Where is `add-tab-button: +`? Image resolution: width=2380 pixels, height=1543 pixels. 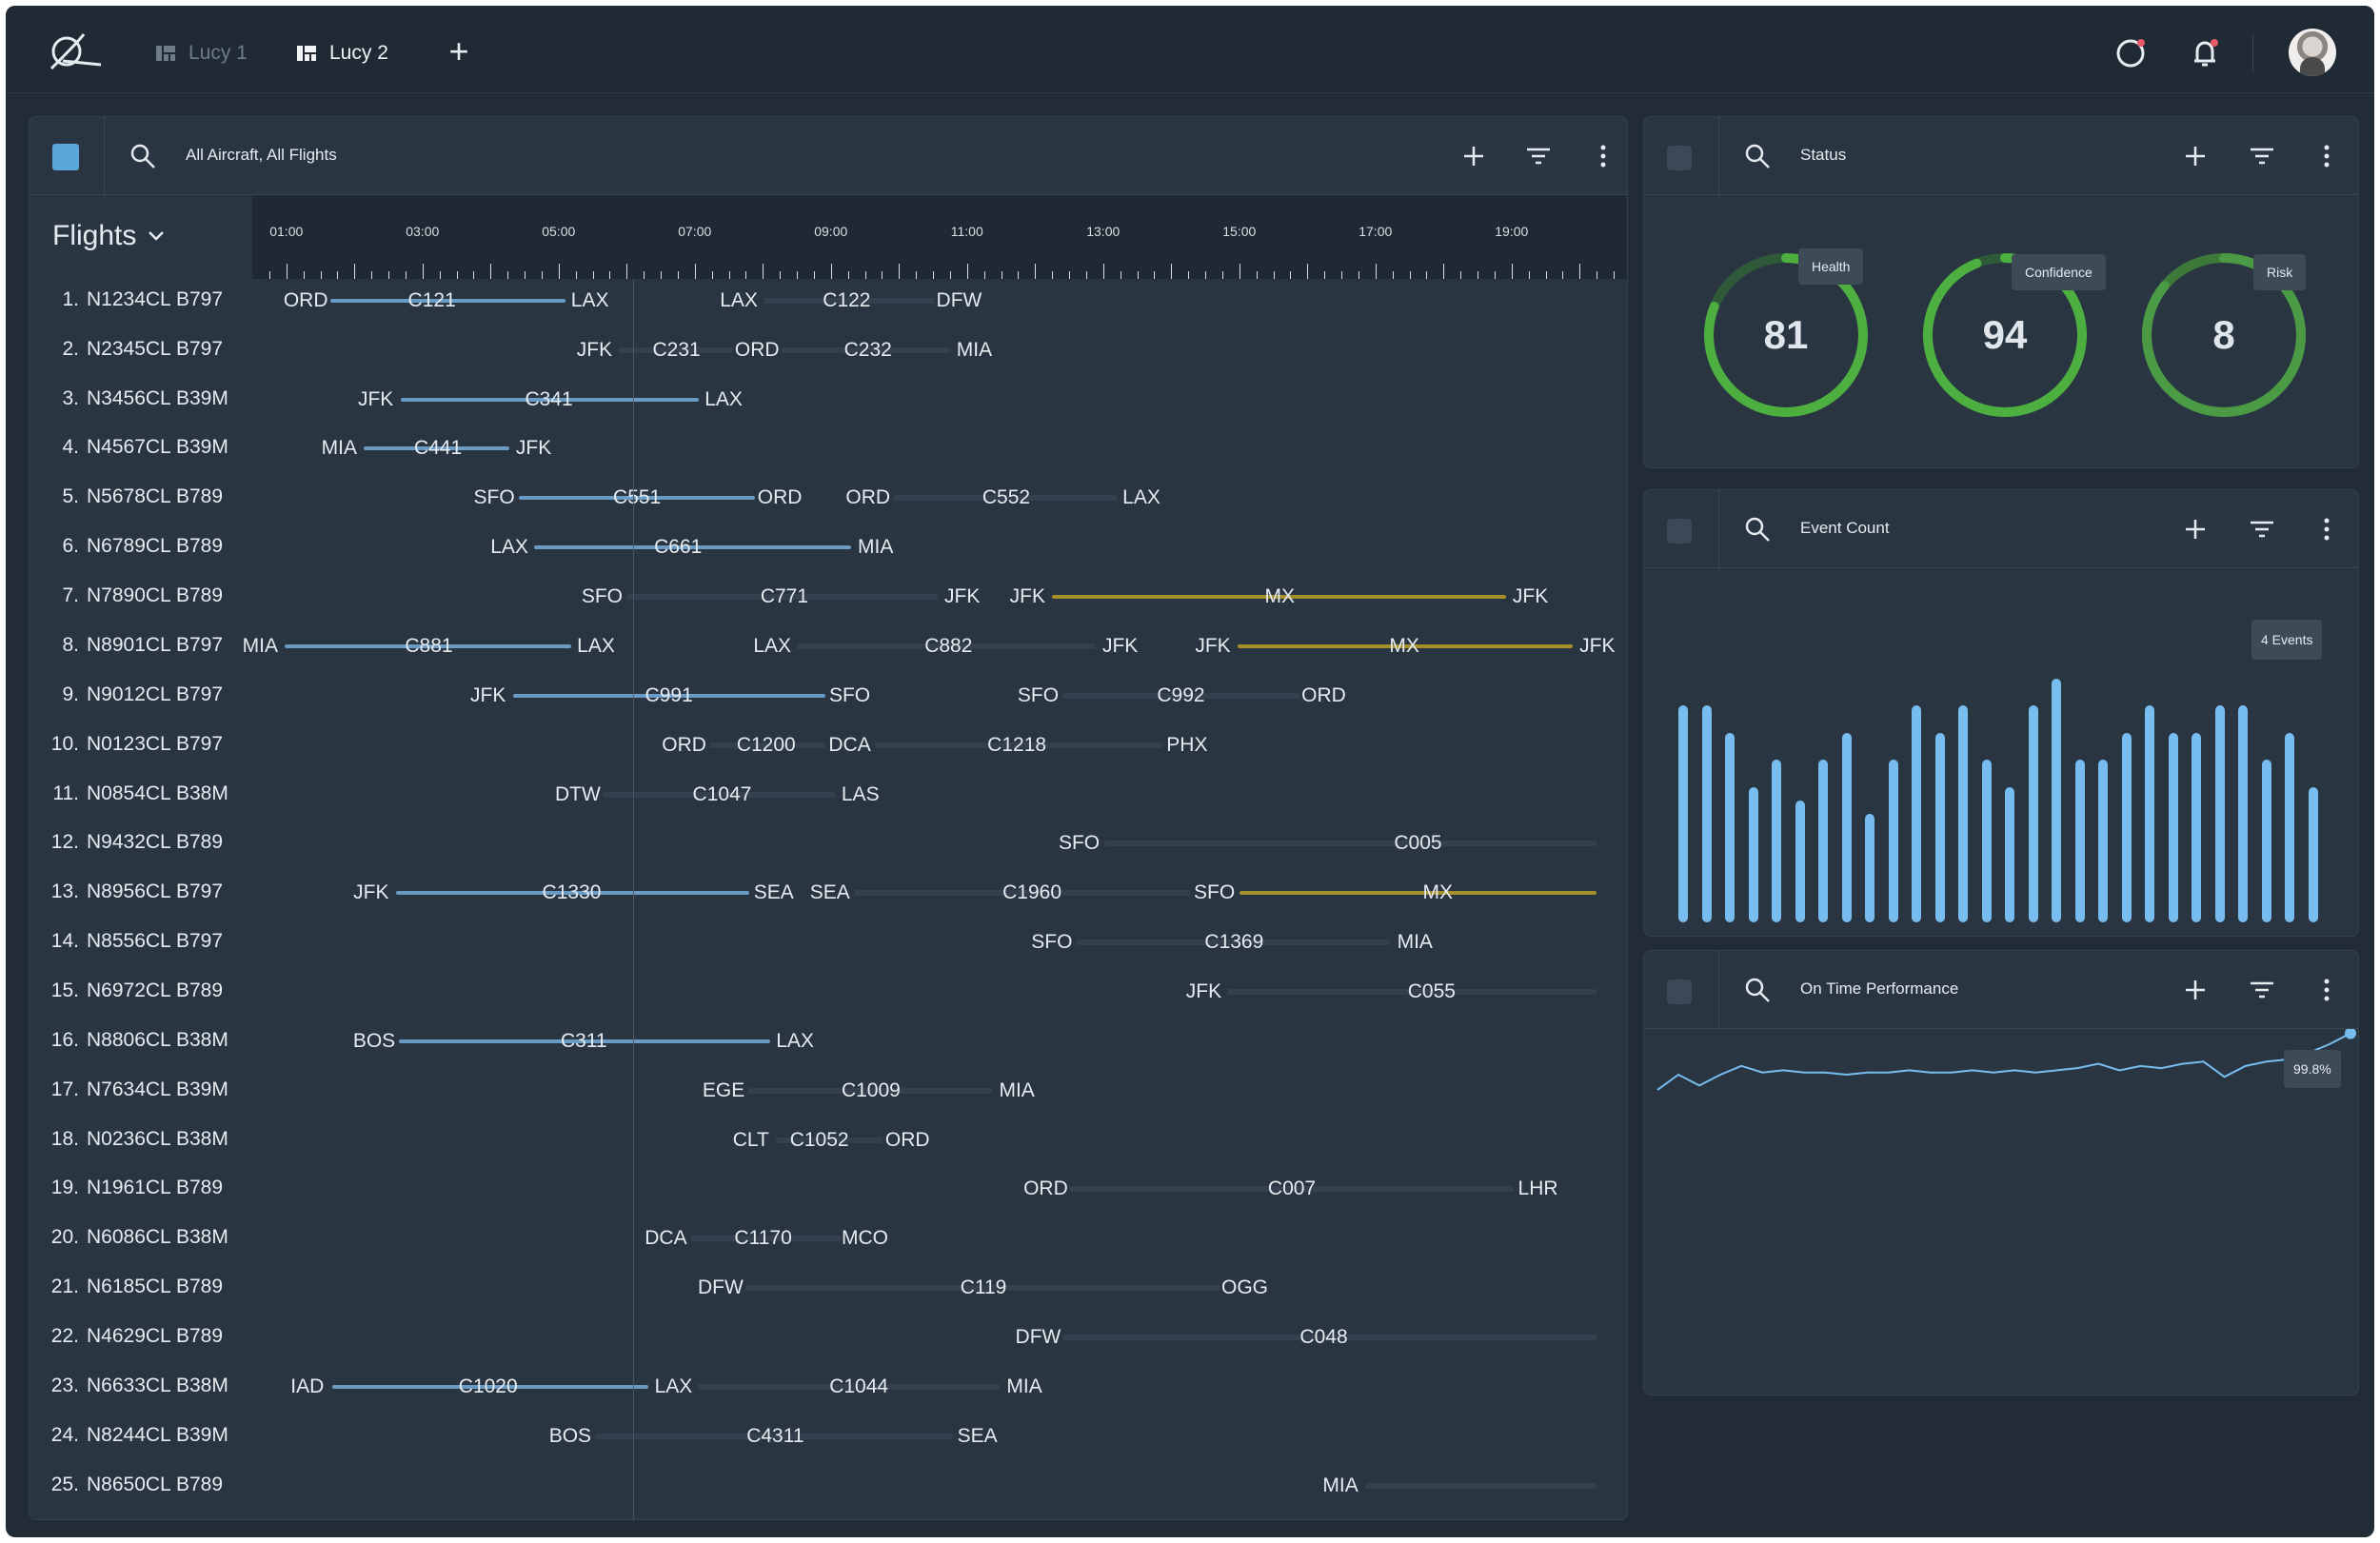
add-tab-button: + is located at coordinates (458, 50).